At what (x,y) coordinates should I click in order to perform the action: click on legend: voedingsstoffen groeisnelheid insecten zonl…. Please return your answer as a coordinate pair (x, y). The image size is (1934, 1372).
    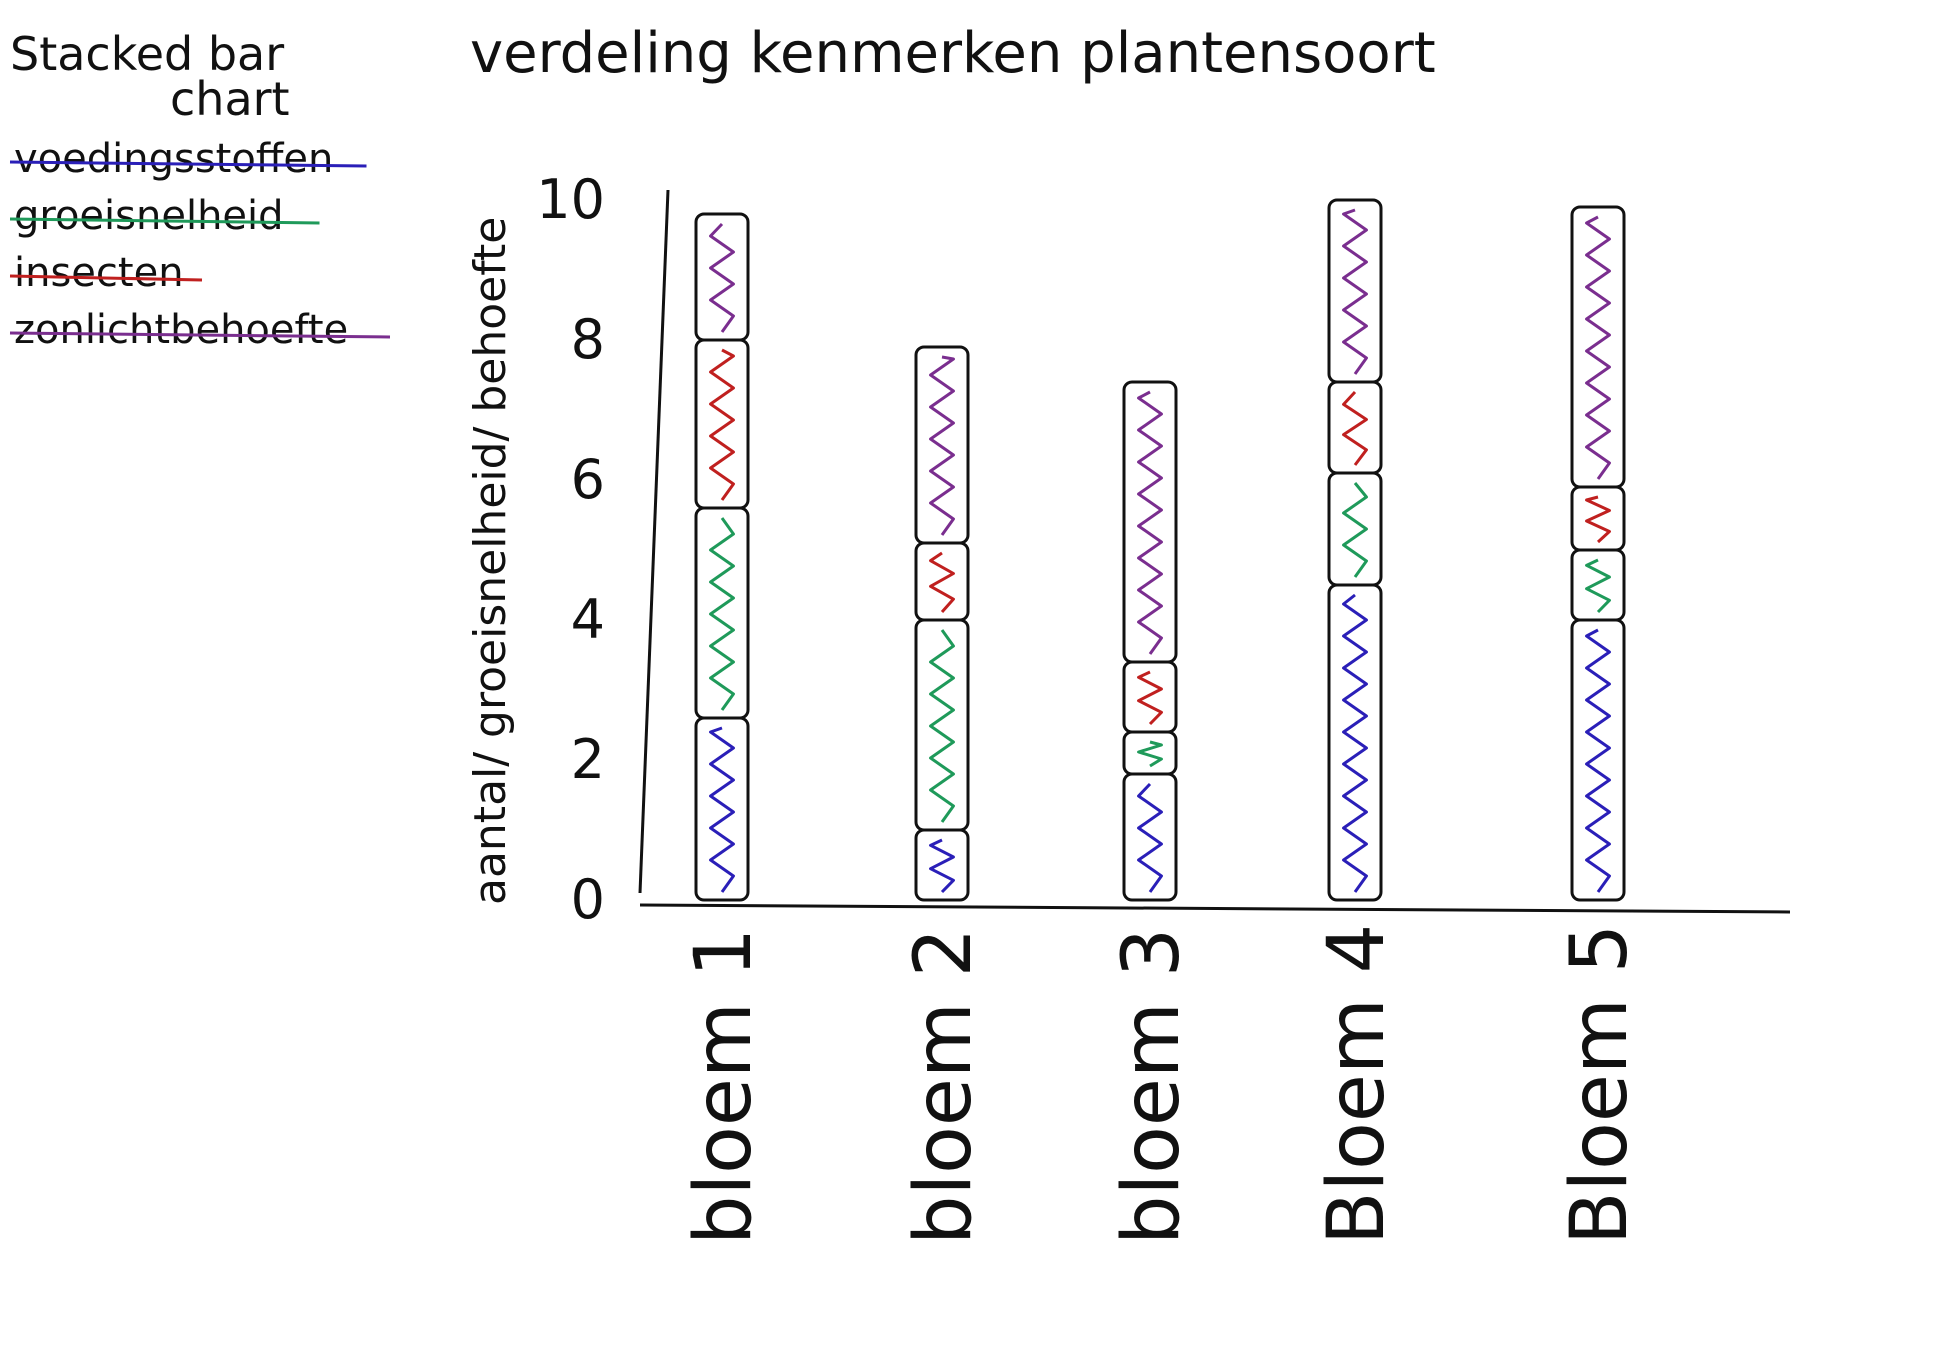
    Looking at the image, I should click on (200, 244).